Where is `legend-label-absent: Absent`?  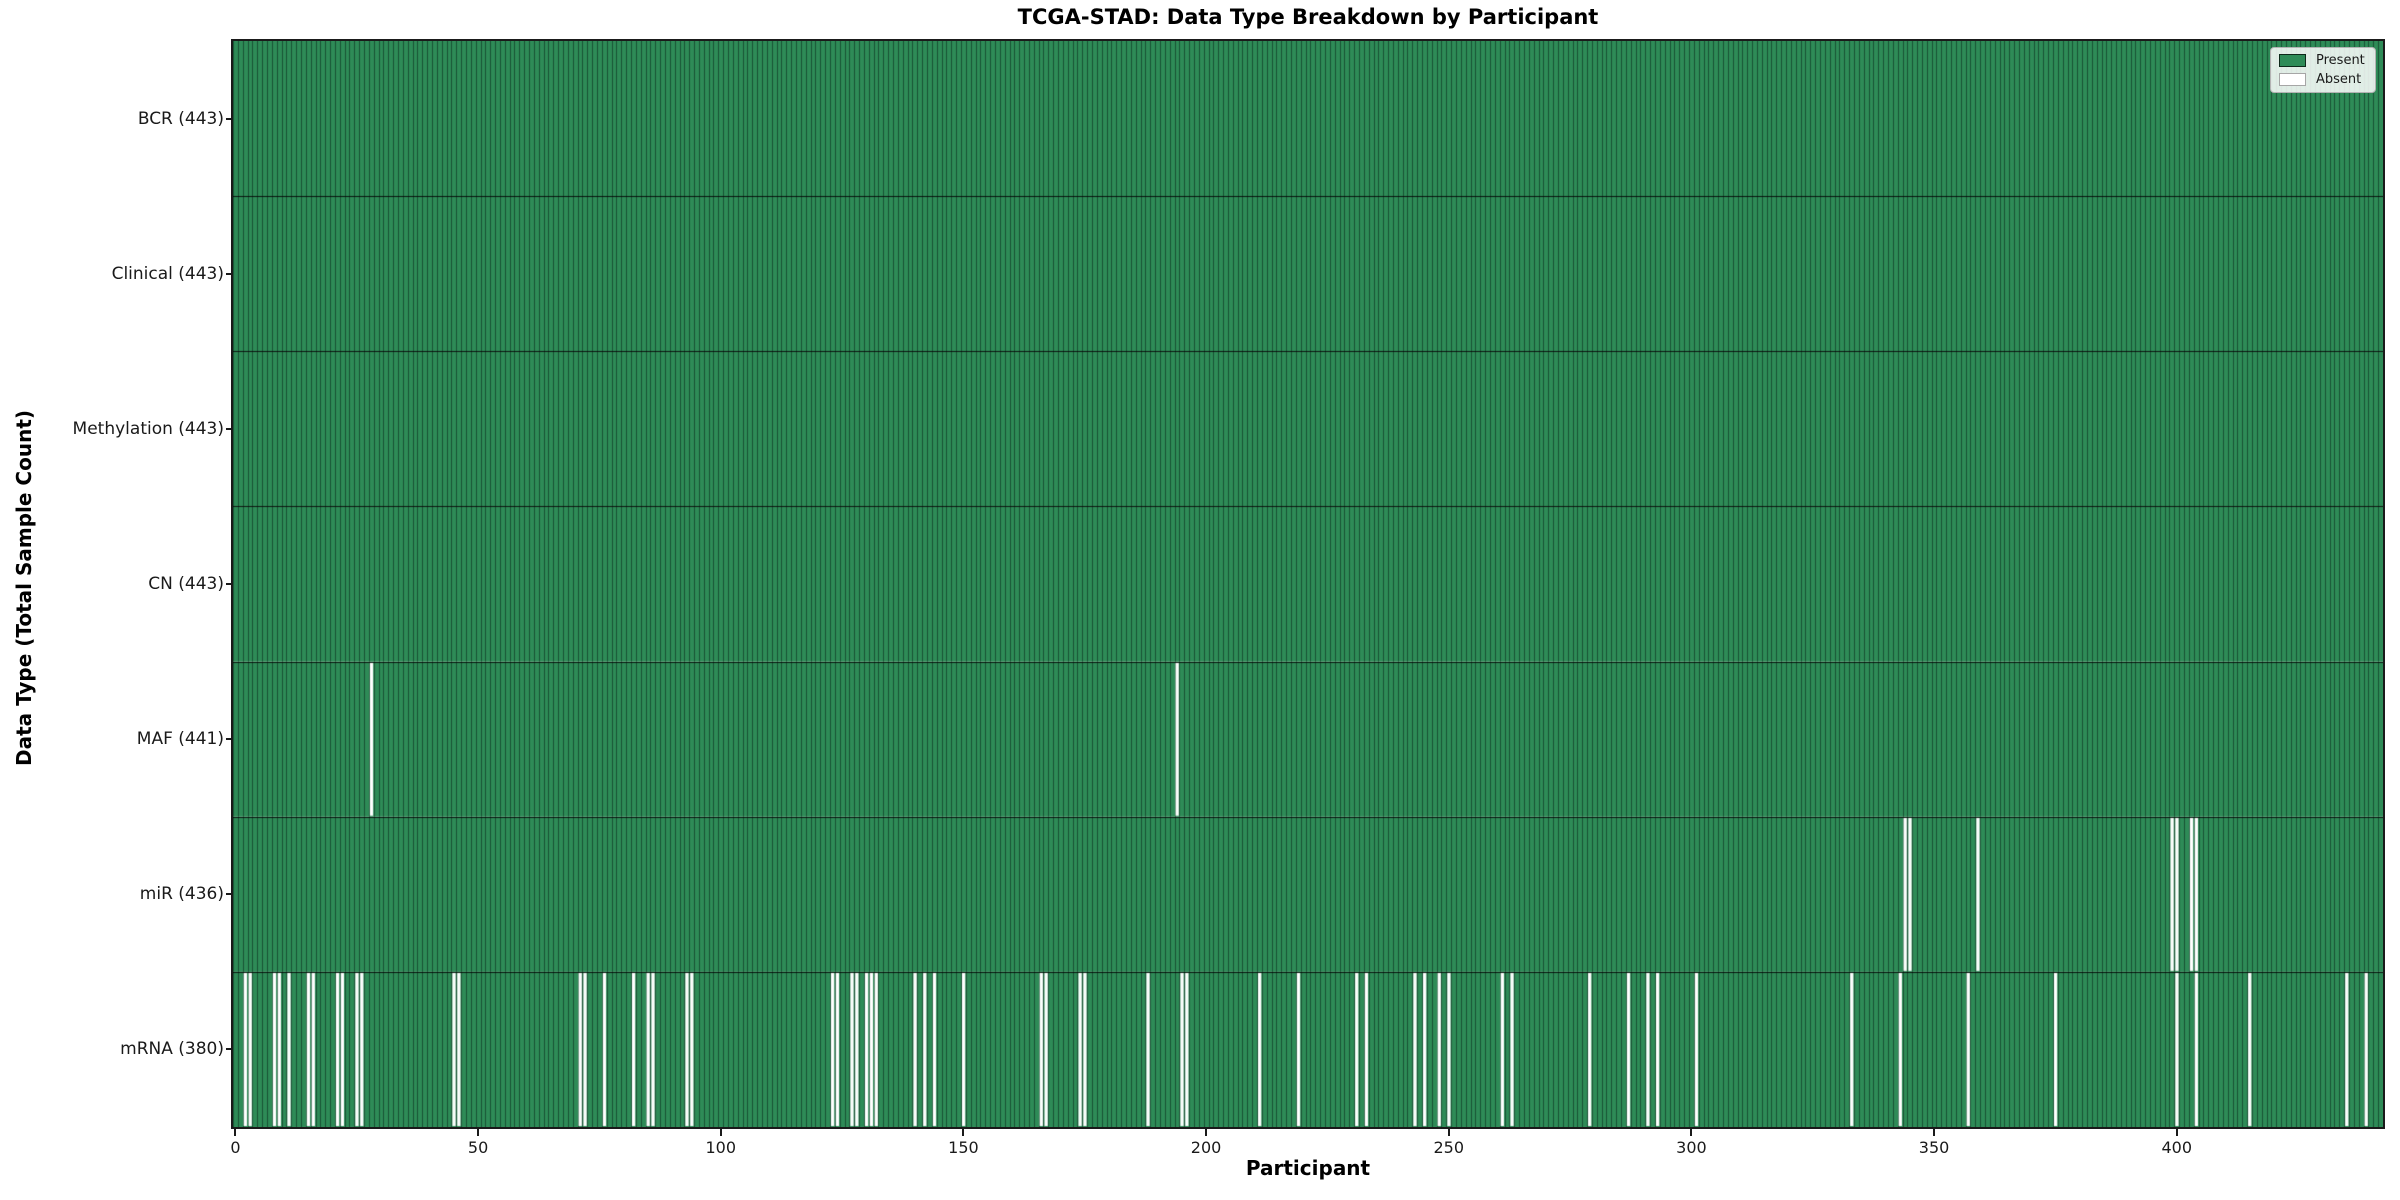 legend-label-absent: Absent is located at coordinates (2339, 79).